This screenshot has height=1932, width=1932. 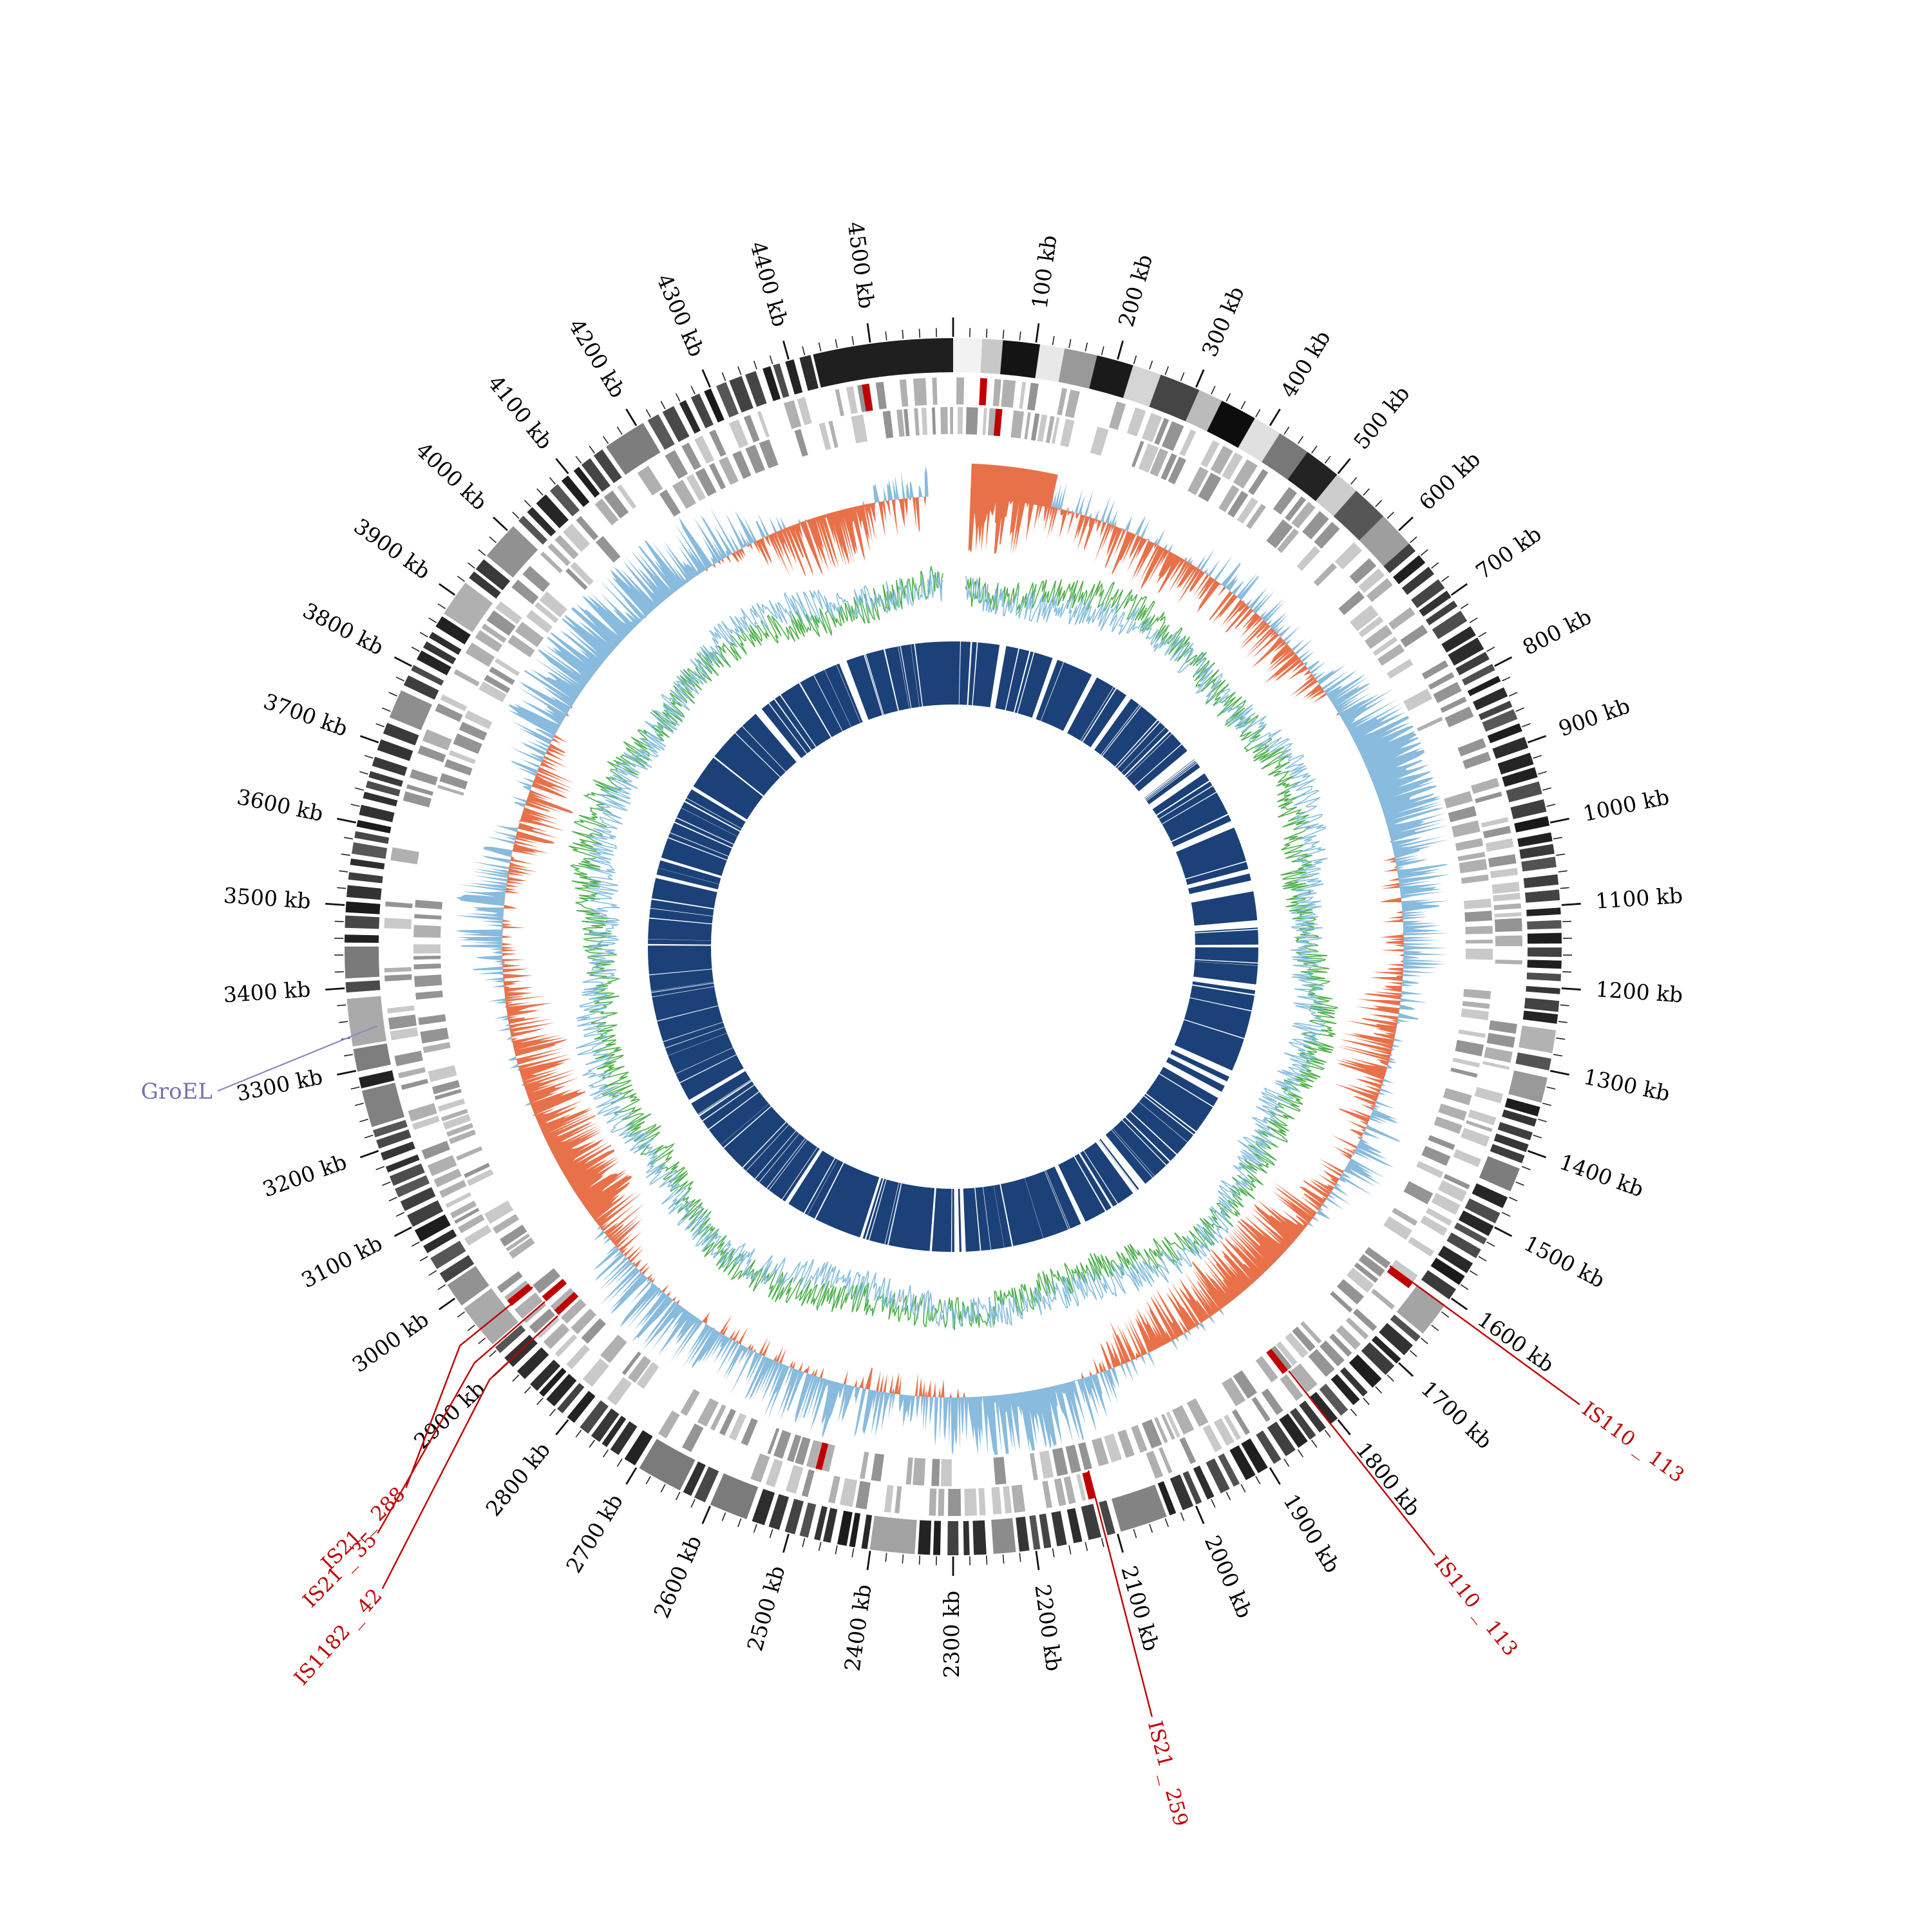 I want to click on annotation-label: IS21 _ 259, so click(x=1168, y=1774).